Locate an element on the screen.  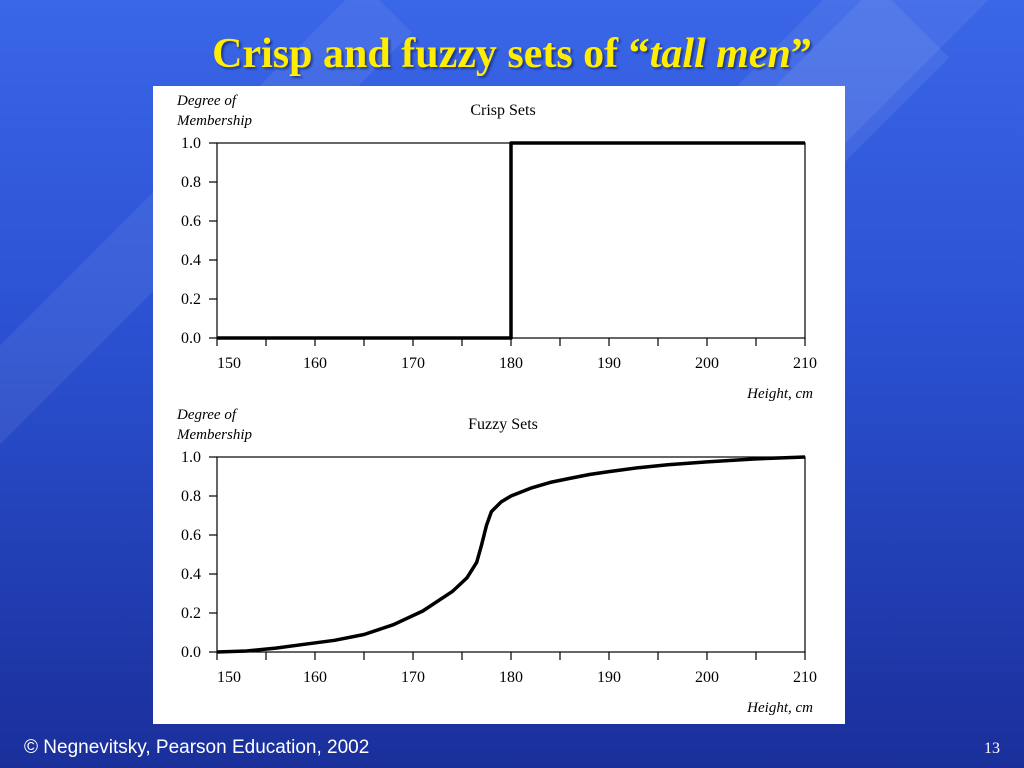
chart1-title: Crisp Sets is located at coordinates (502, 110).